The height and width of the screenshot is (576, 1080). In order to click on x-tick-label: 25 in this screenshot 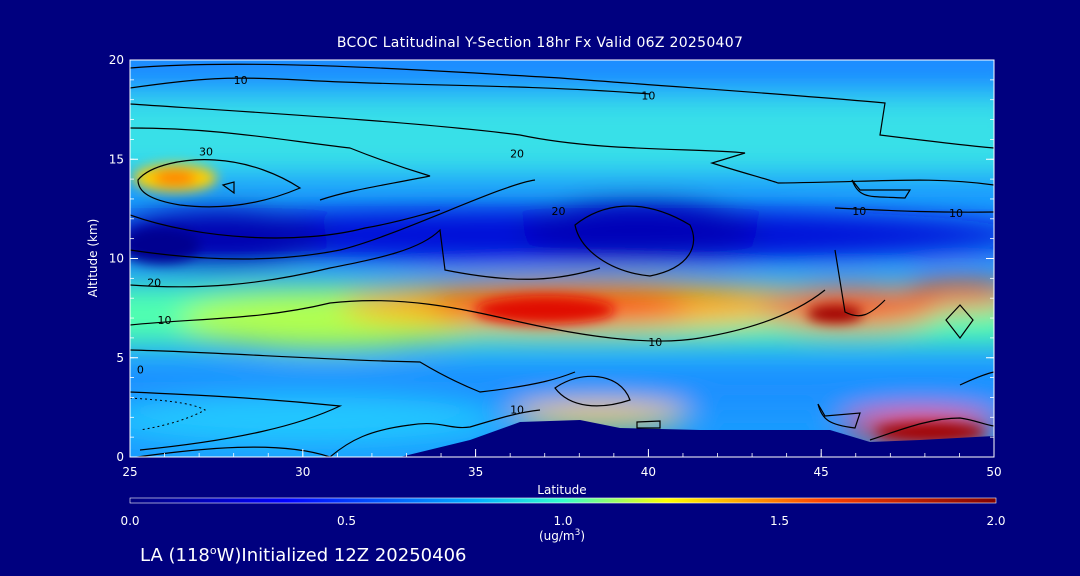, I will do `click(129, 472)`.